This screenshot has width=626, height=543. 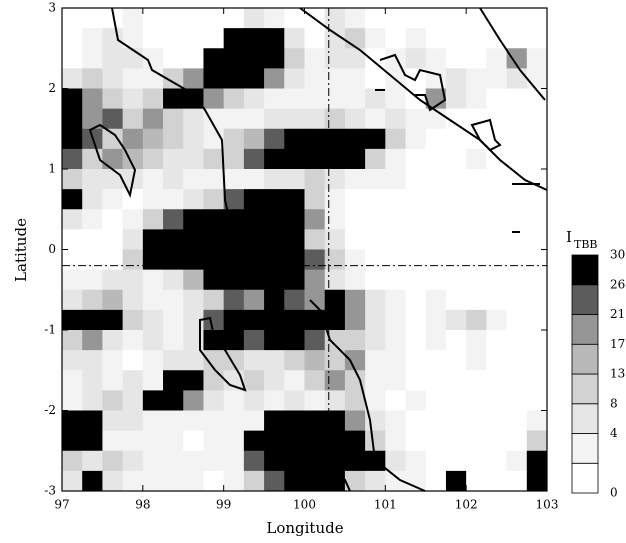 What do you see at coordinates (585, 299) in the screenshot?
I see `colorbar-box` at bounding box center [585, 299].